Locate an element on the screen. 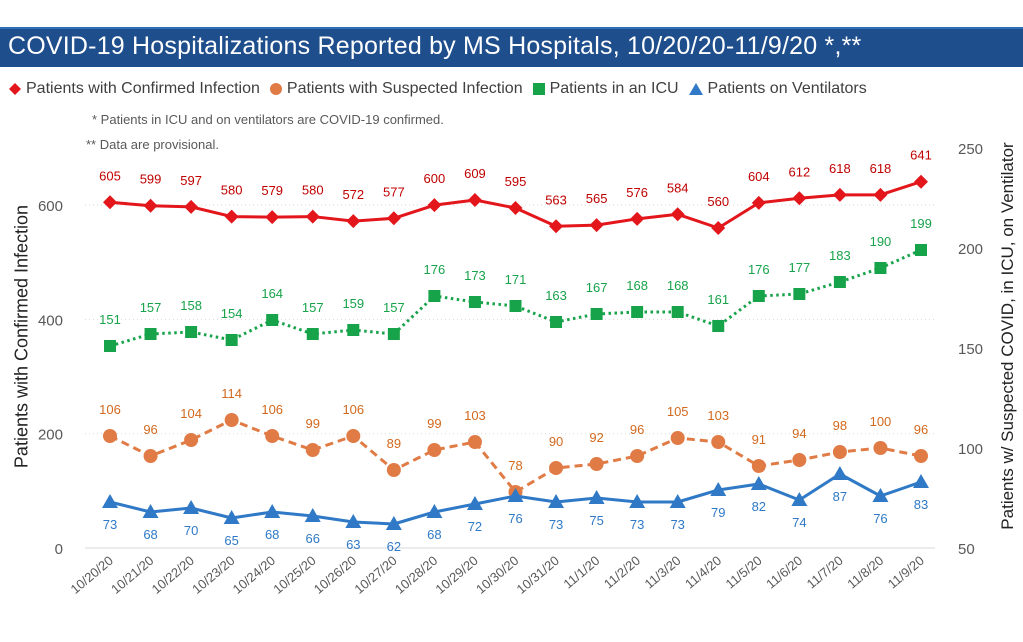  x-tick-label: 11/3/20 is located at coordinates (662, 572).